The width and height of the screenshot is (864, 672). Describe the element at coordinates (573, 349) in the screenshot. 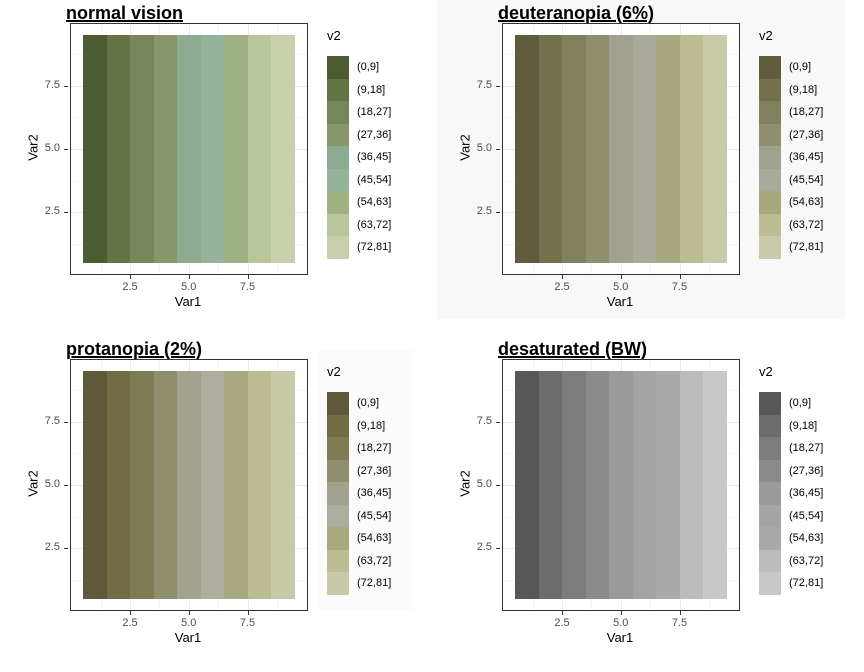

I see `panel-title: desaturated (BW)` at that location.